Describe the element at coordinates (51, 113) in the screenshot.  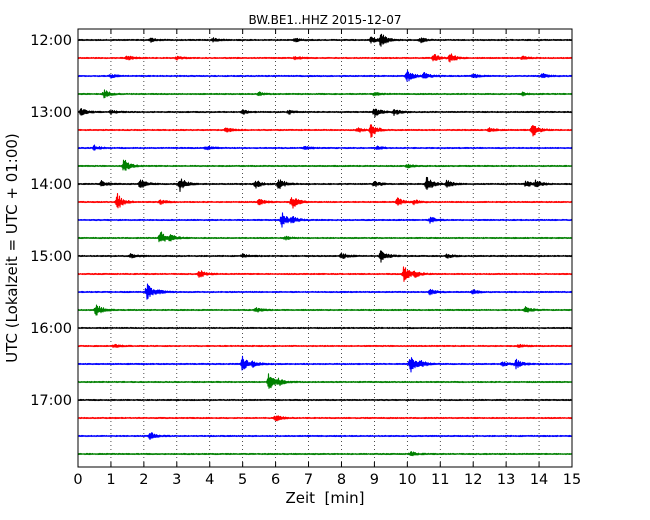
I see `y-tick-label: 13:00` at that location.